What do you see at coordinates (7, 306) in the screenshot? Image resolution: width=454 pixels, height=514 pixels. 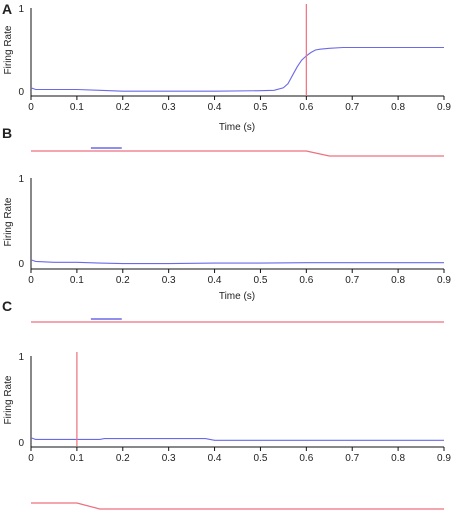 I see `panel-label-c: C` at bounding box center [7, 306].